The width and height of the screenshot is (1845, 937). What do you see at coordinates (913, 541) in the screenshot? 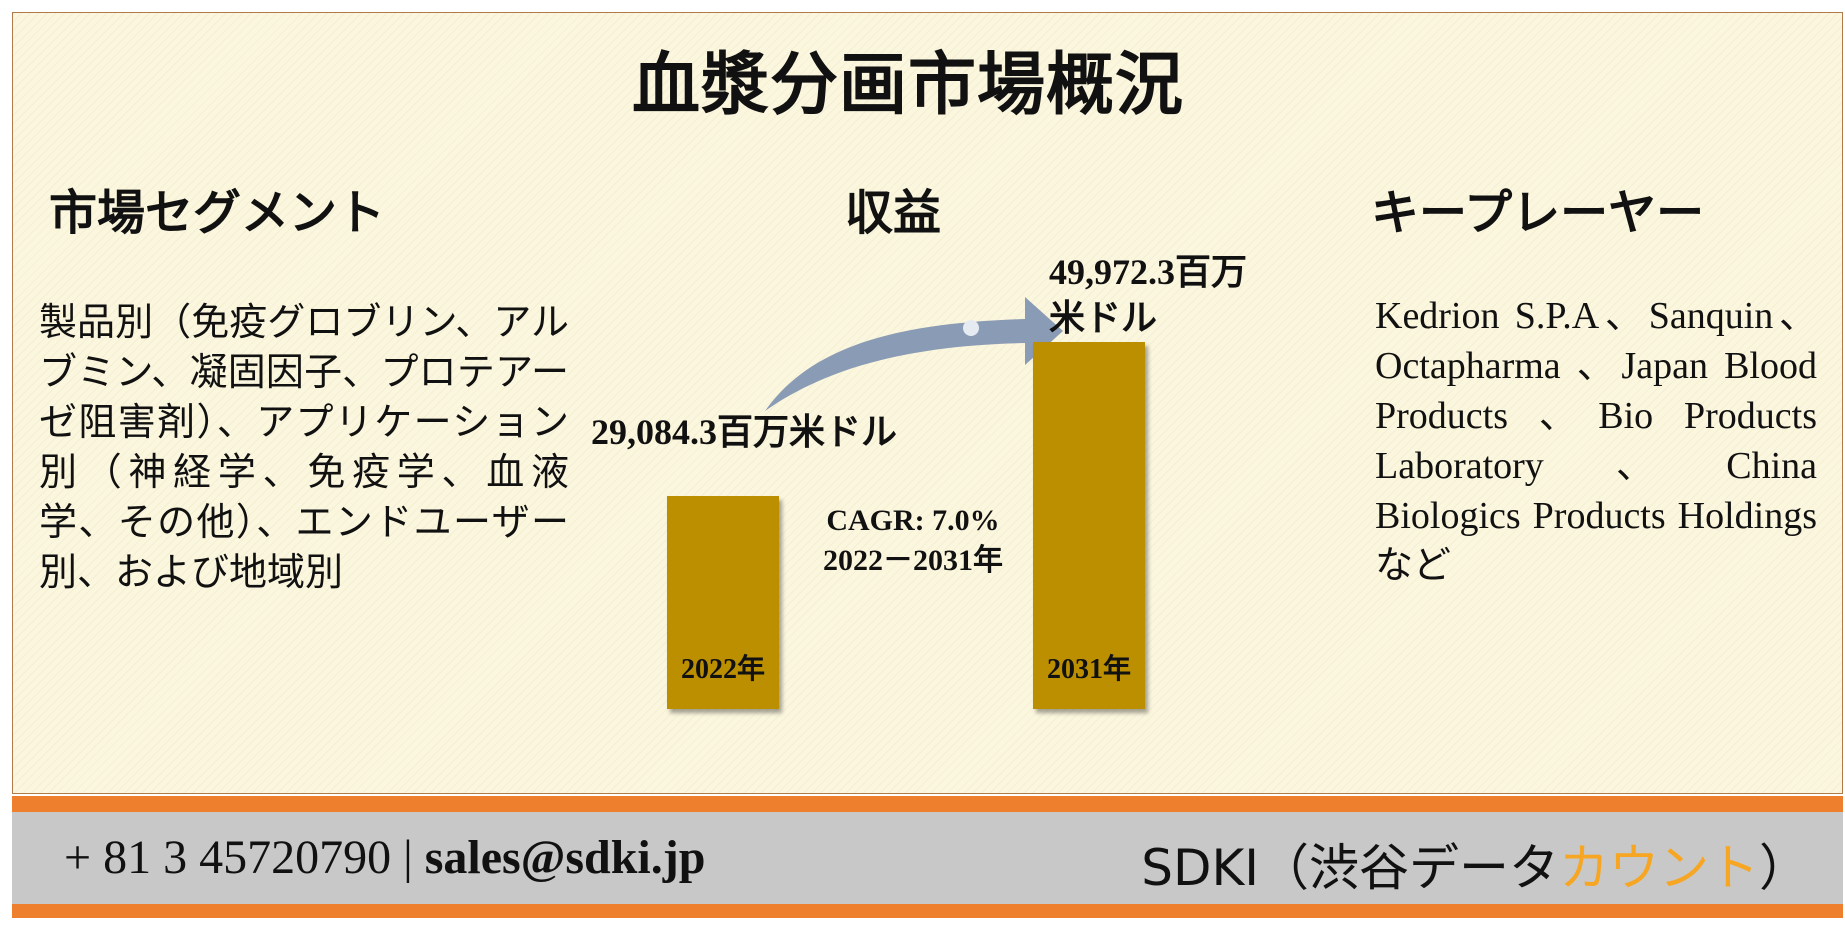
I see `cagr-annotation: CAGR: 7.0% 2022－2031年` at bounding box center [913, 541].